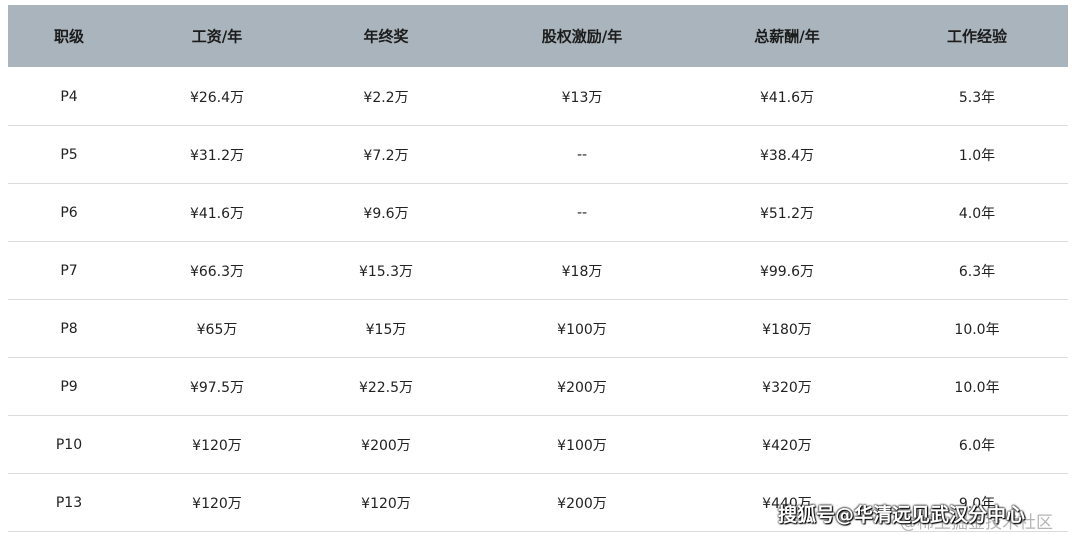 This screenshot has width=1080, height=534. Describe the element at coordinates (582, 36) in the screenshot. I see `header-cell: 股权激励/年` at that location.